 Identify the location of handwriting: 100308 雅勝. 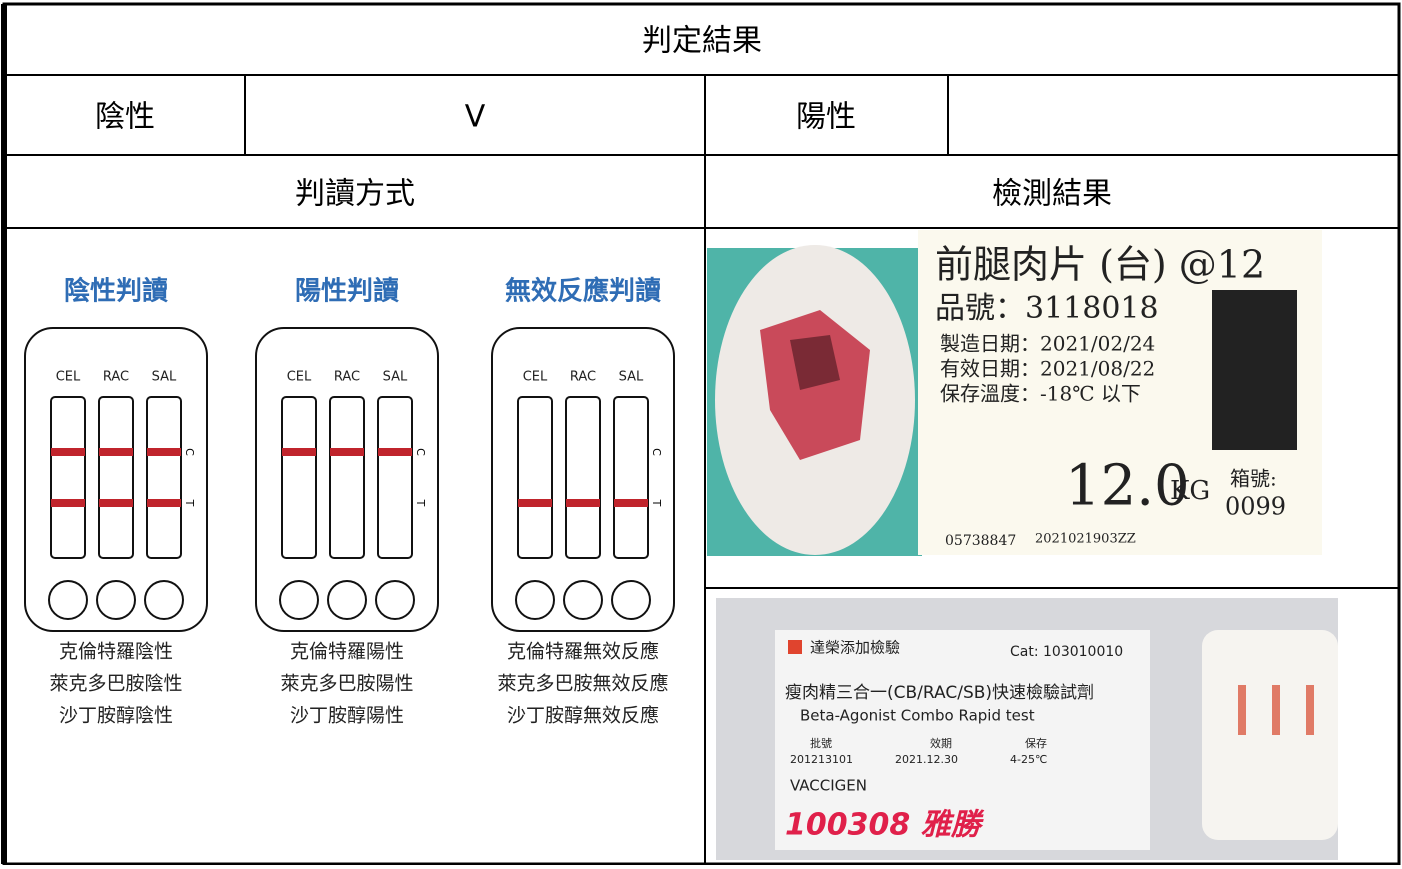
(885, 825).